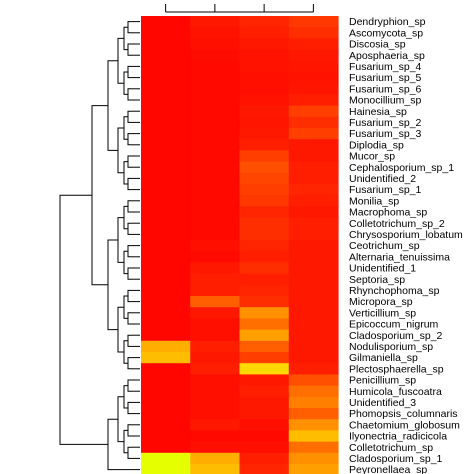  What do you see at coordinates (394, 325) in the screenshot?
I see `row-label: Epicoccum_nigrum` at bounding box center [394, 325].